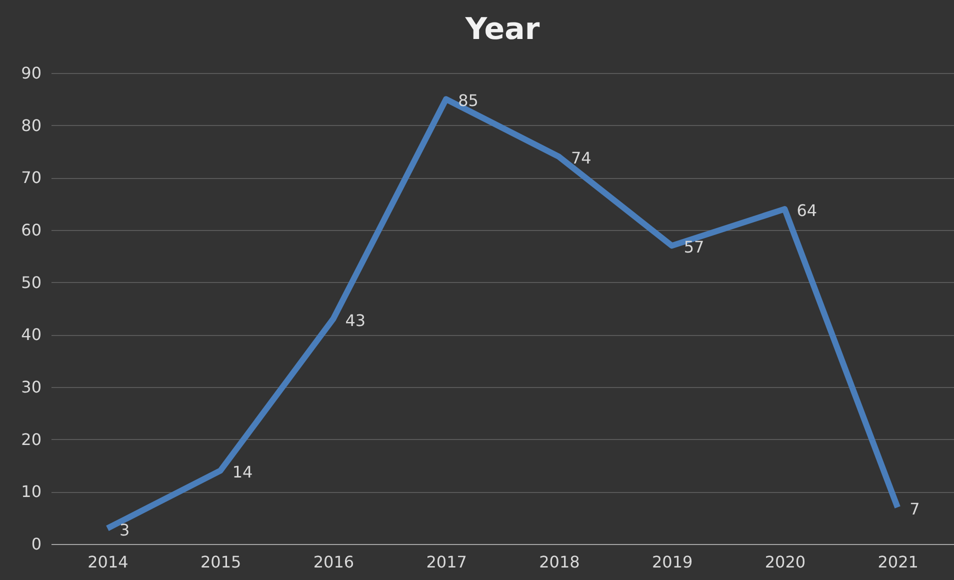 This screenshot has height=580, width=954. What do you see at coordinates (915, 508) in the screenshot?
I see `data-label: 7` at bounding box center [915, 508].